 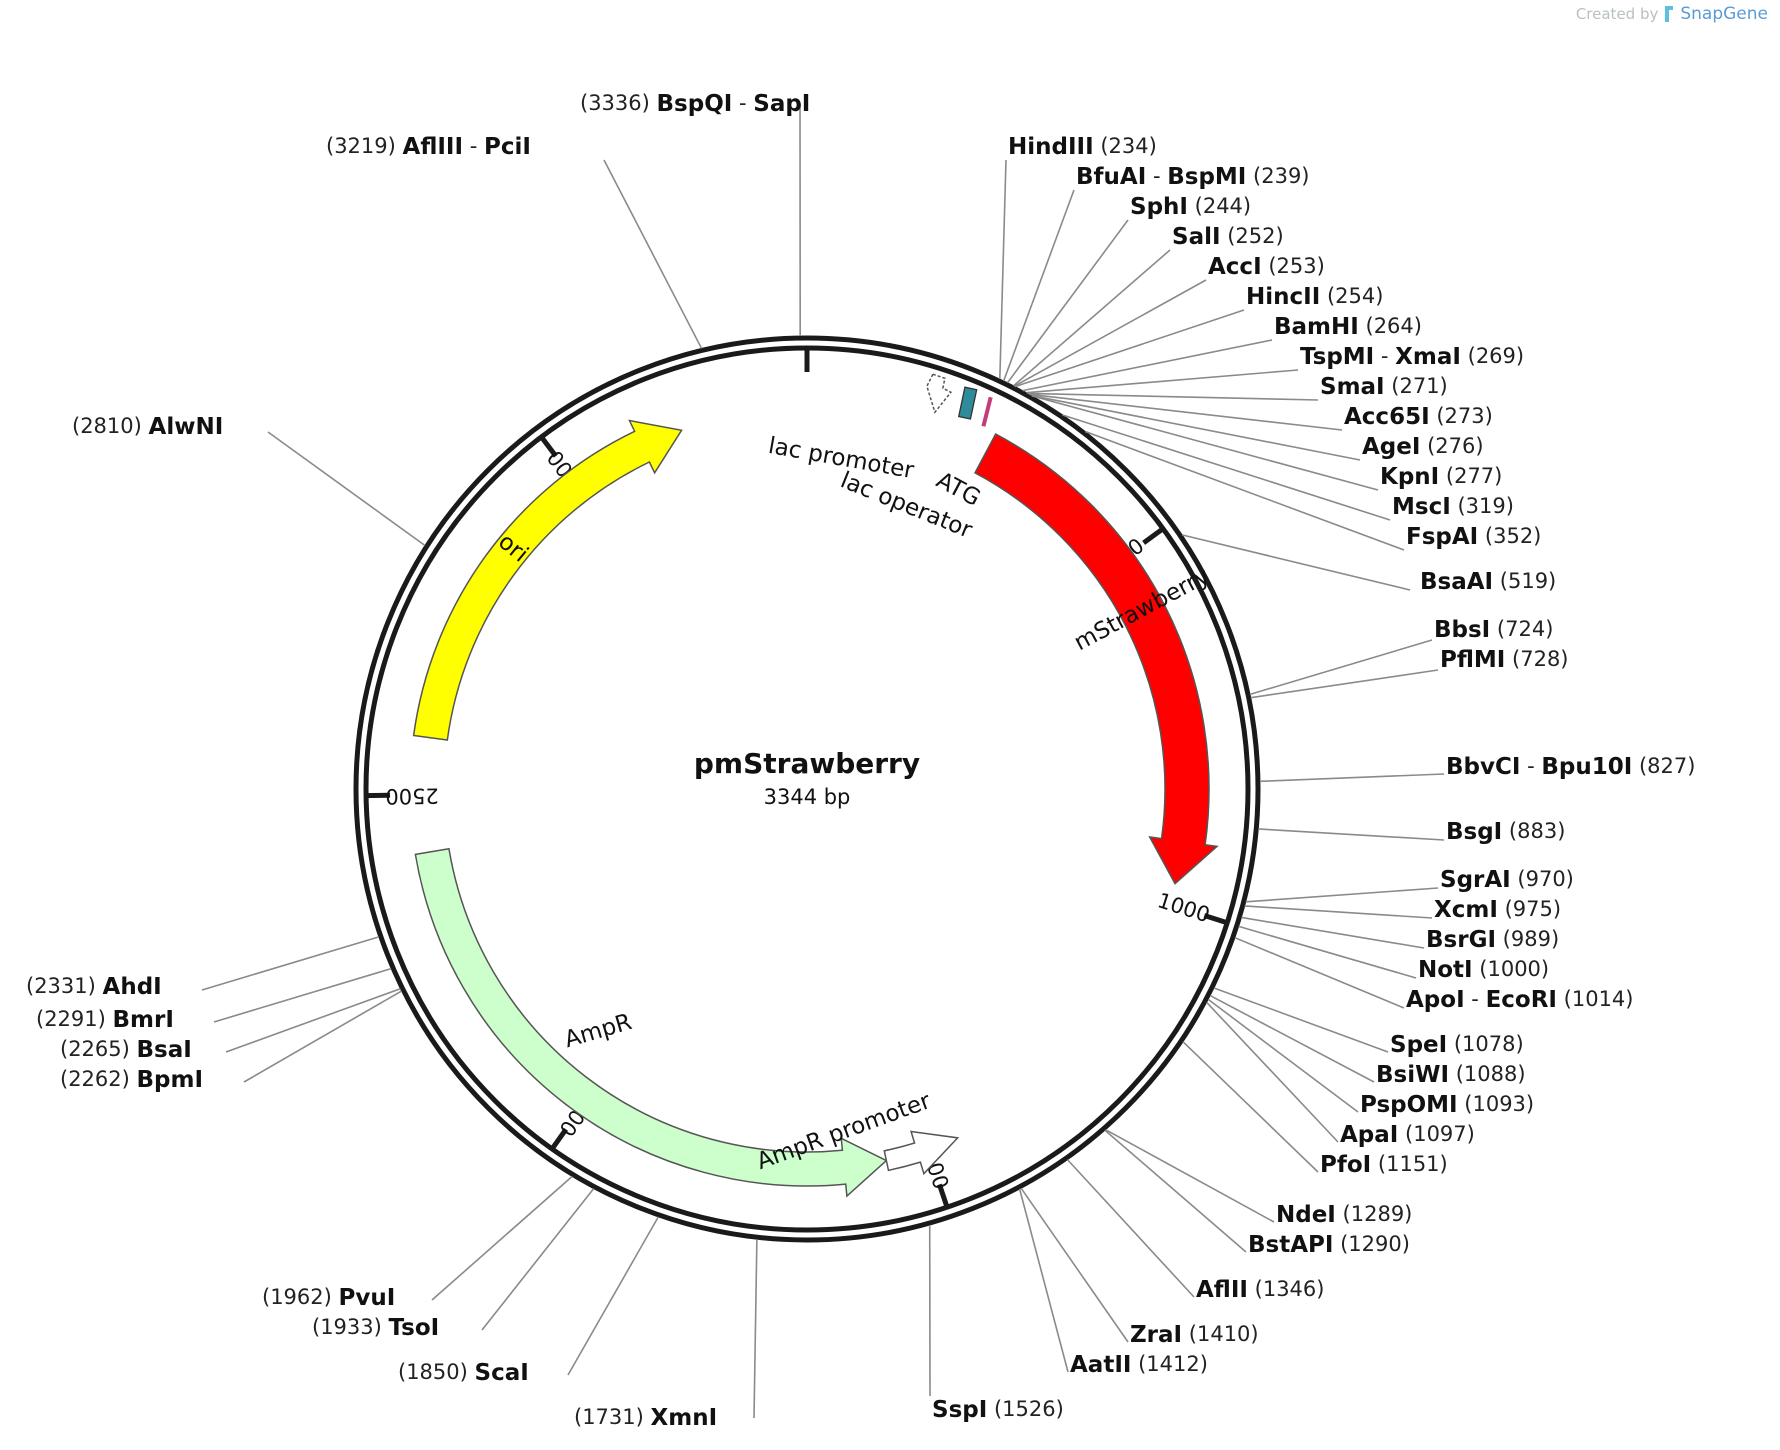 I want to click on site-leader-sphi, so click(x=1067, y=301).